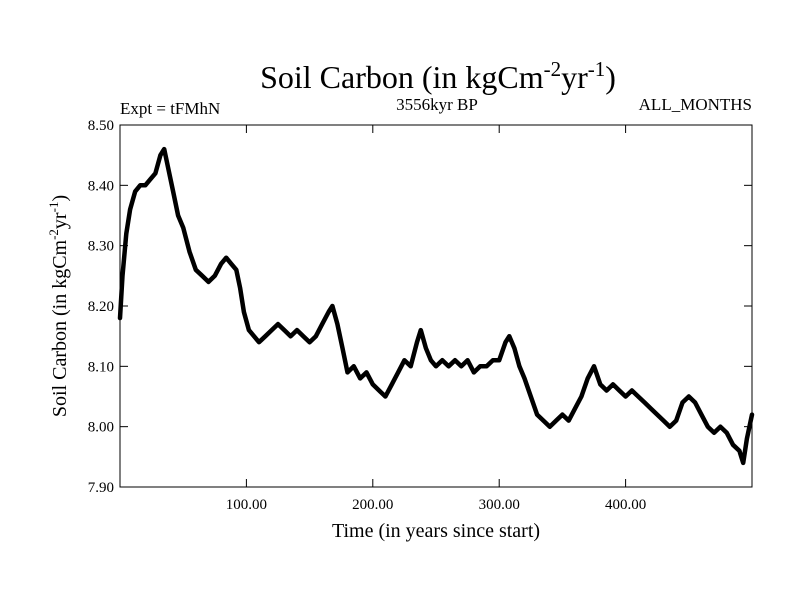 The width and height of the screenshot is (800, 600). Describe the element at coordinates (101, 247) in the screenshot. I see `y-tick-label: 8.30` at that location.